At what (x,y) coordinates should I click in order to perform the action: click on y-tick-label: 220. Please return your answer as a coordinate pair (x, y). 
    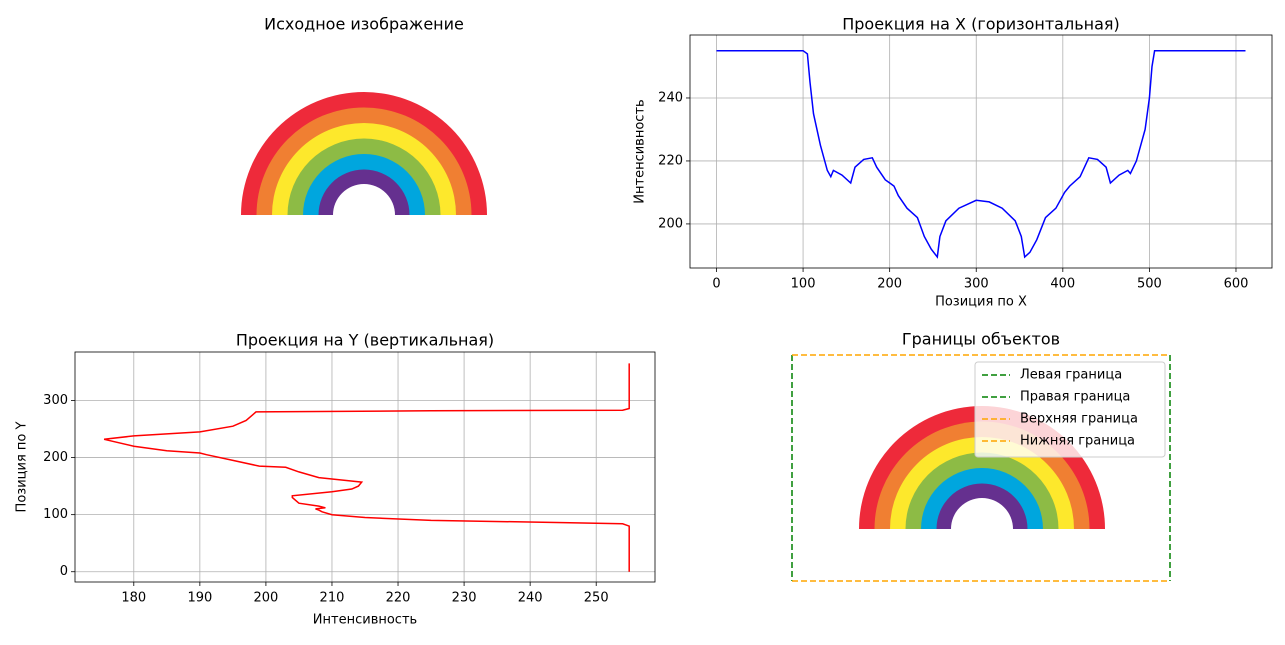
    Looking at the image, I should click on (670, 160).